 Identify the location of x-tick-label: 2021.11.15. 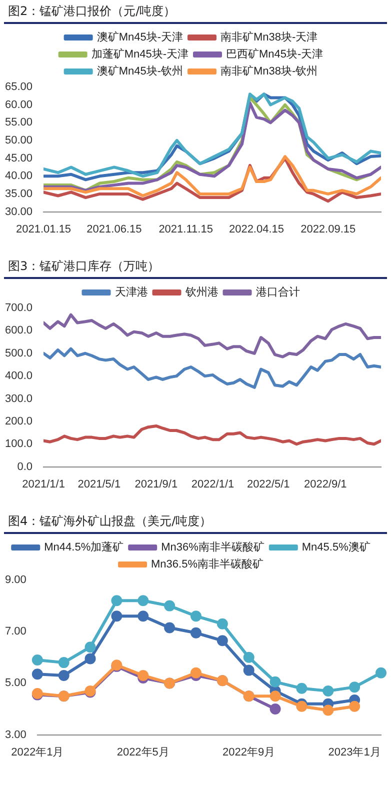
(185, 229).